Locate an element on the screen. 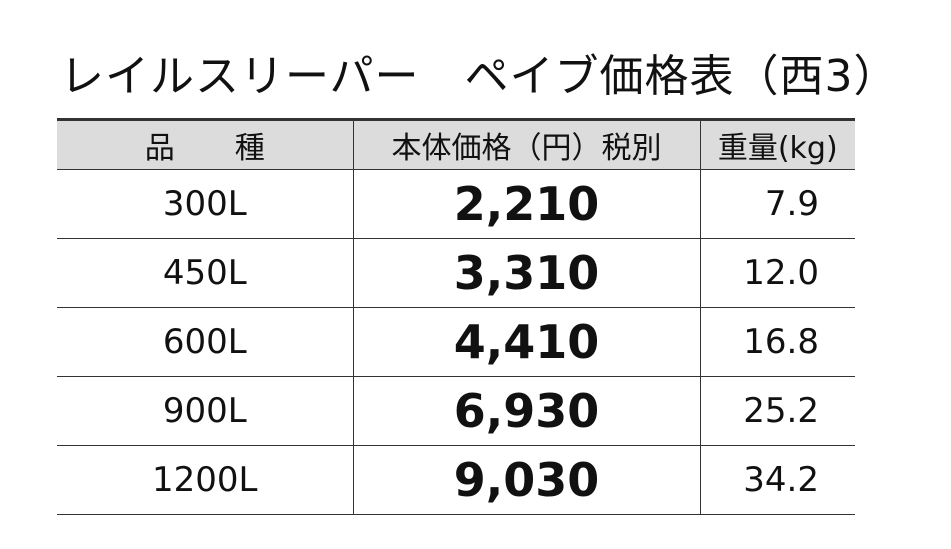 This screenshot has width=951, height=549. header-cell: 品 種 is located at coordinates (205, 144).